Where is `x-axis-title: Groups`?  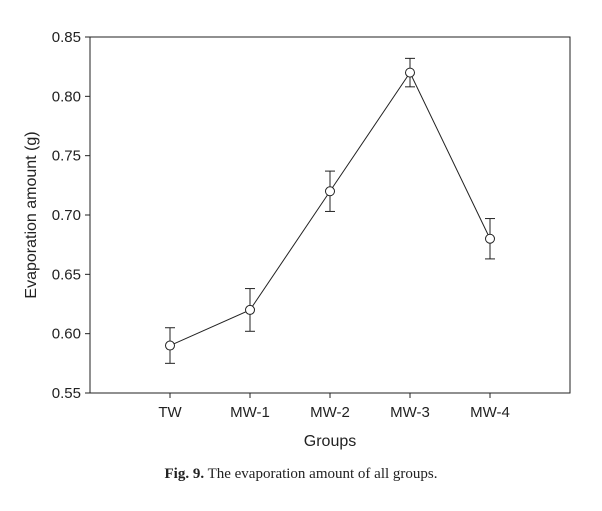
x-axis-title: Groups is located at coordinates (330, 441).